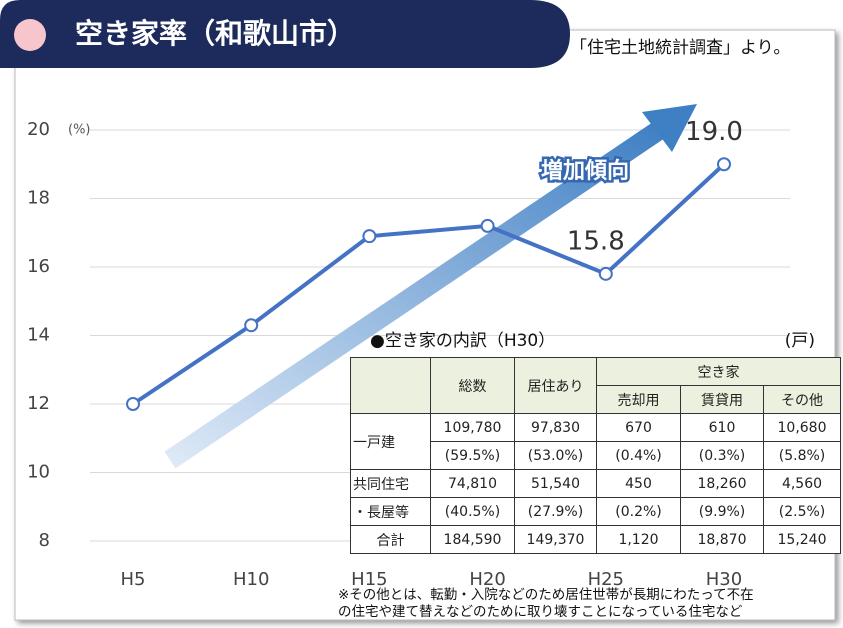 Image resolution: width=843 pixels, height=628 pixels. What do you see at coordinates (540, 612) in the screenshot?
I see `note: の住宅や建て替えなどのために取り壊すことになっている住宅など` at bounding box center [540, 612].